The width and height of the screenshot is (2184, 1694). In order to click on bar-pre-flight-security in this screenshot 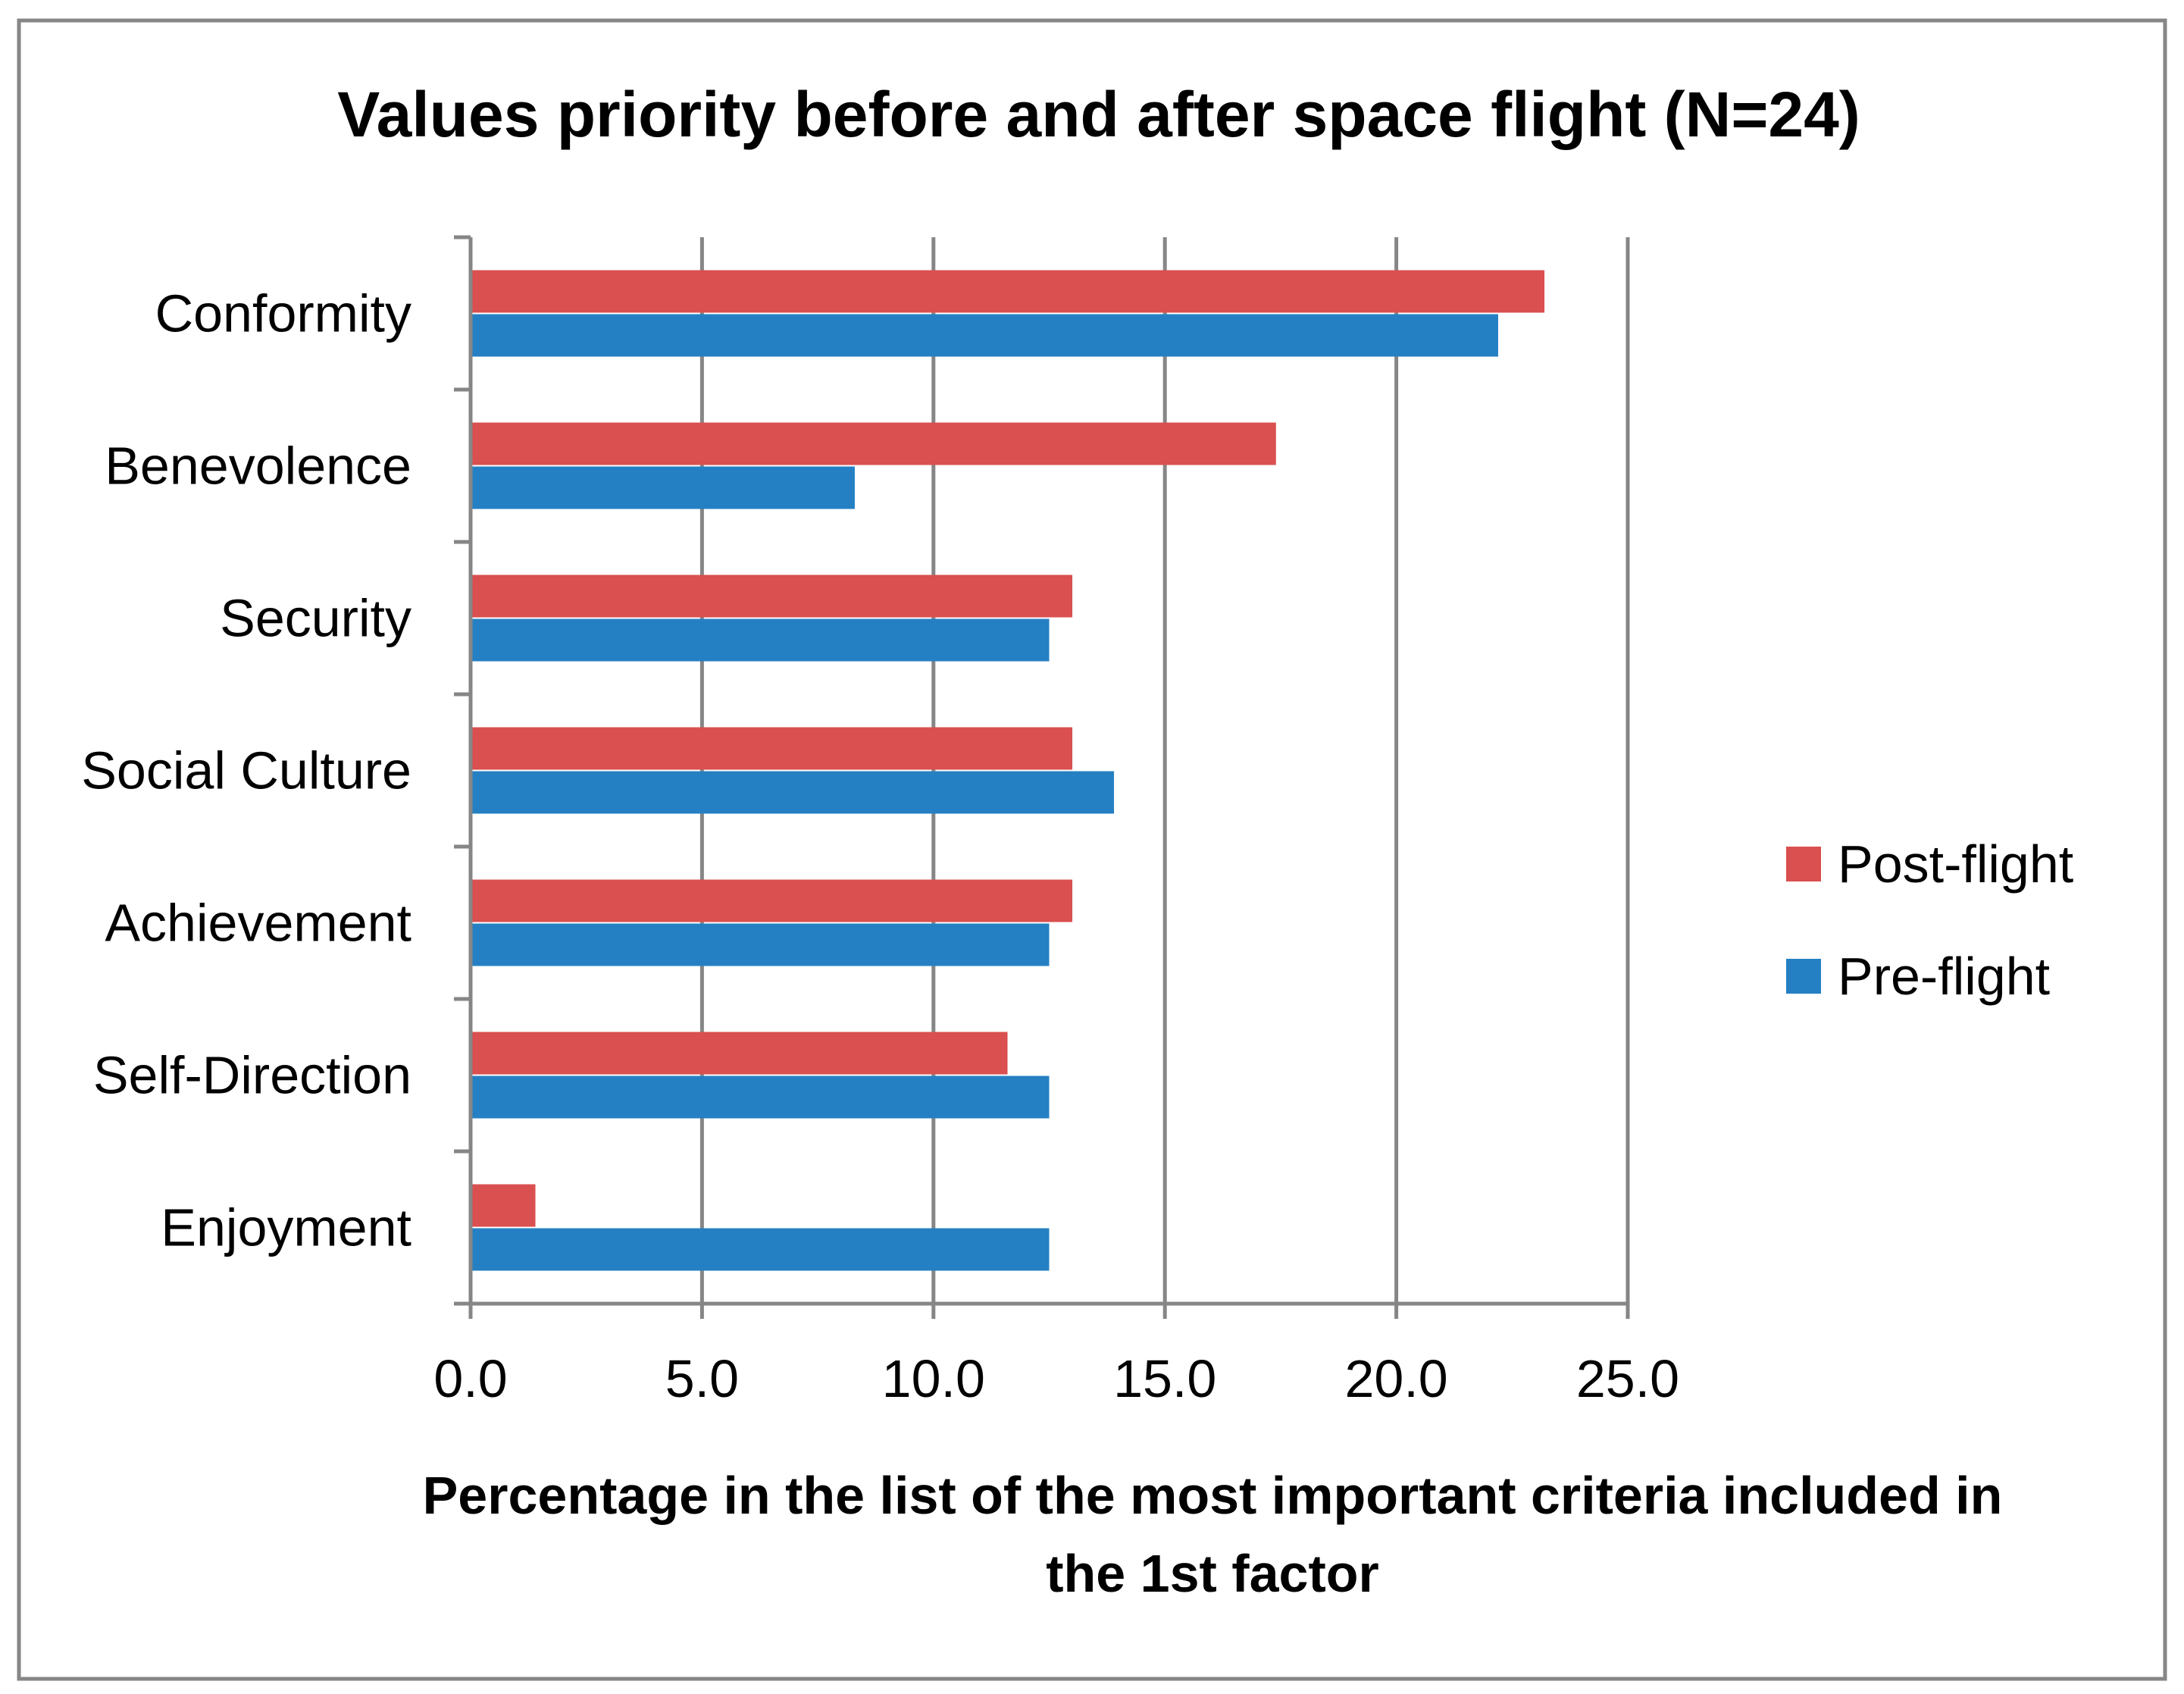, I will do `click(760, 640)`.